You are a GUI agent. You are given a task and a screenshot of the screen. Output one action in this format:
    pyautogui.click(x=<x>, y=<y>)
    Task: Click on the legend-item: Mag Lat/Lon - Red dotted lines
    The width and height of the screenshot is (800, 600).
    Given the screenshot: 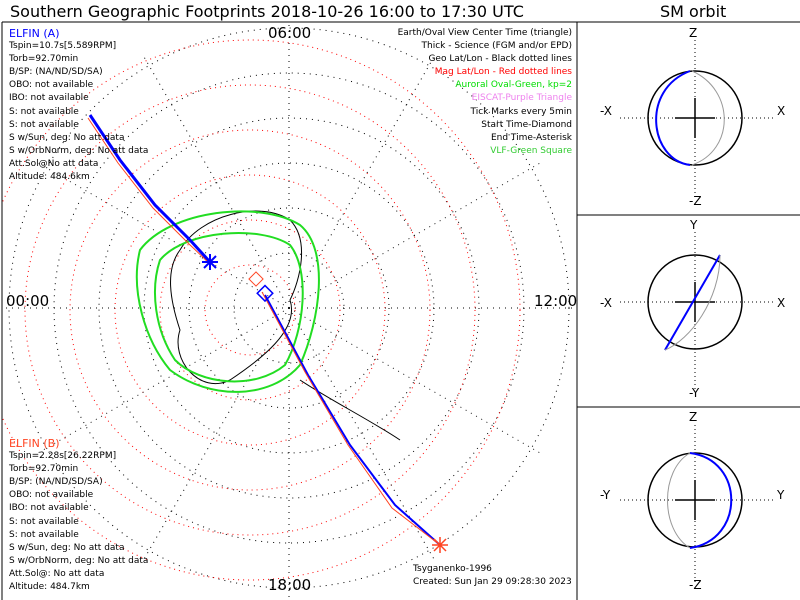 What is the action you would take?
    pyautogui.click(x=503, y=72)
    